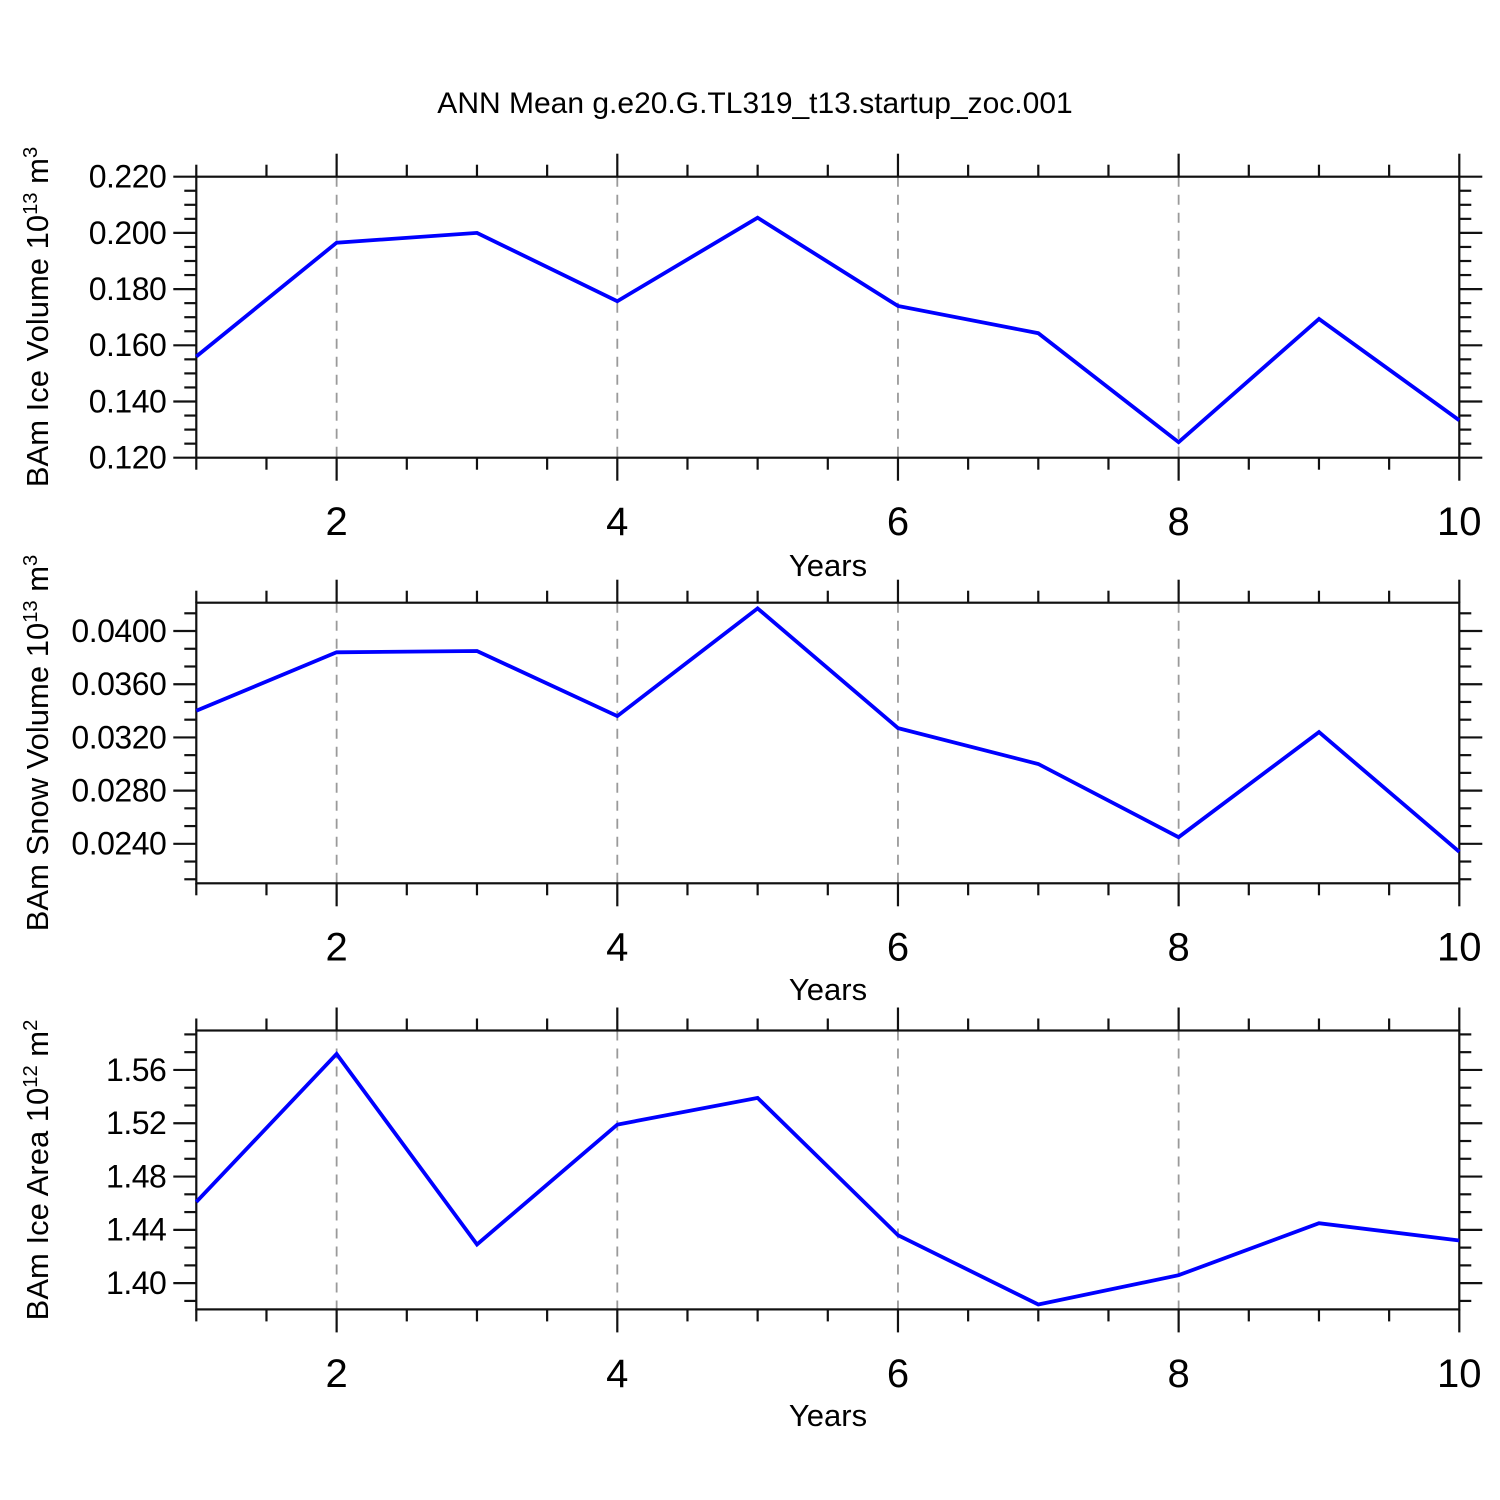  What do you see at coordinates (136, 1176) in the screenshot?
I see `y-tick-label: 1.48` at bounding box center [136, 1176].